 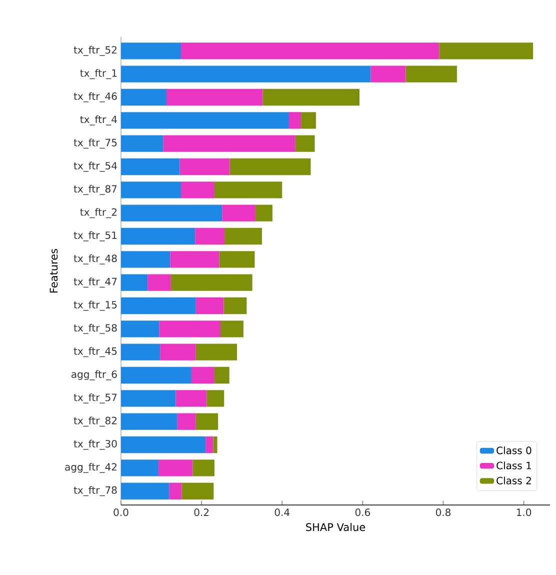 I want to click on y-tick-label: tx_ftr_4, so click(x=98, y=120).